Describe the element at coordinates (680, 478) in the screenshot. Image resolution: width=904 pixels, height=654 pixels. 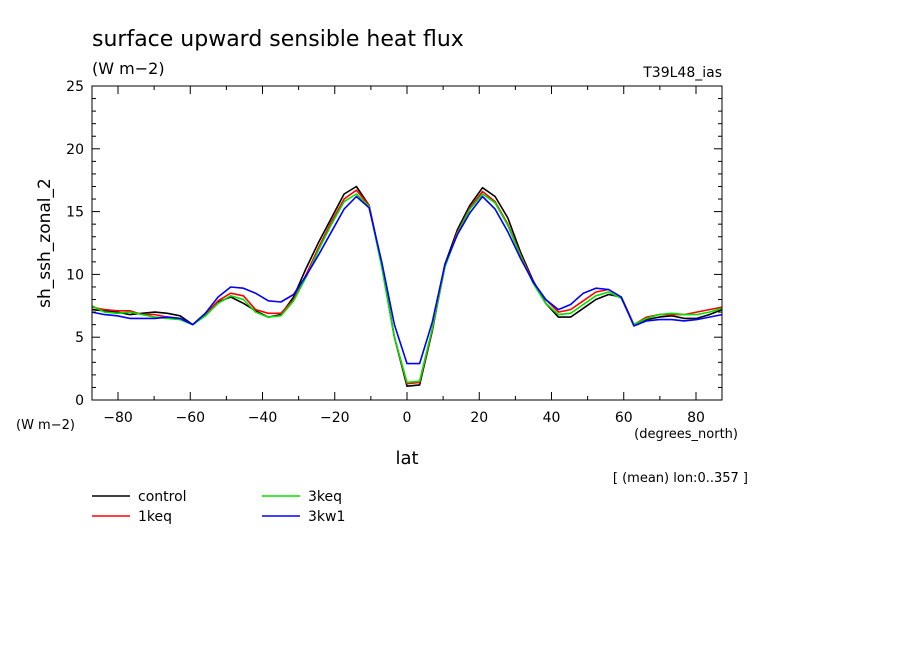
I see `footnote: [ (mean) lon:0..357 ]` at that location.